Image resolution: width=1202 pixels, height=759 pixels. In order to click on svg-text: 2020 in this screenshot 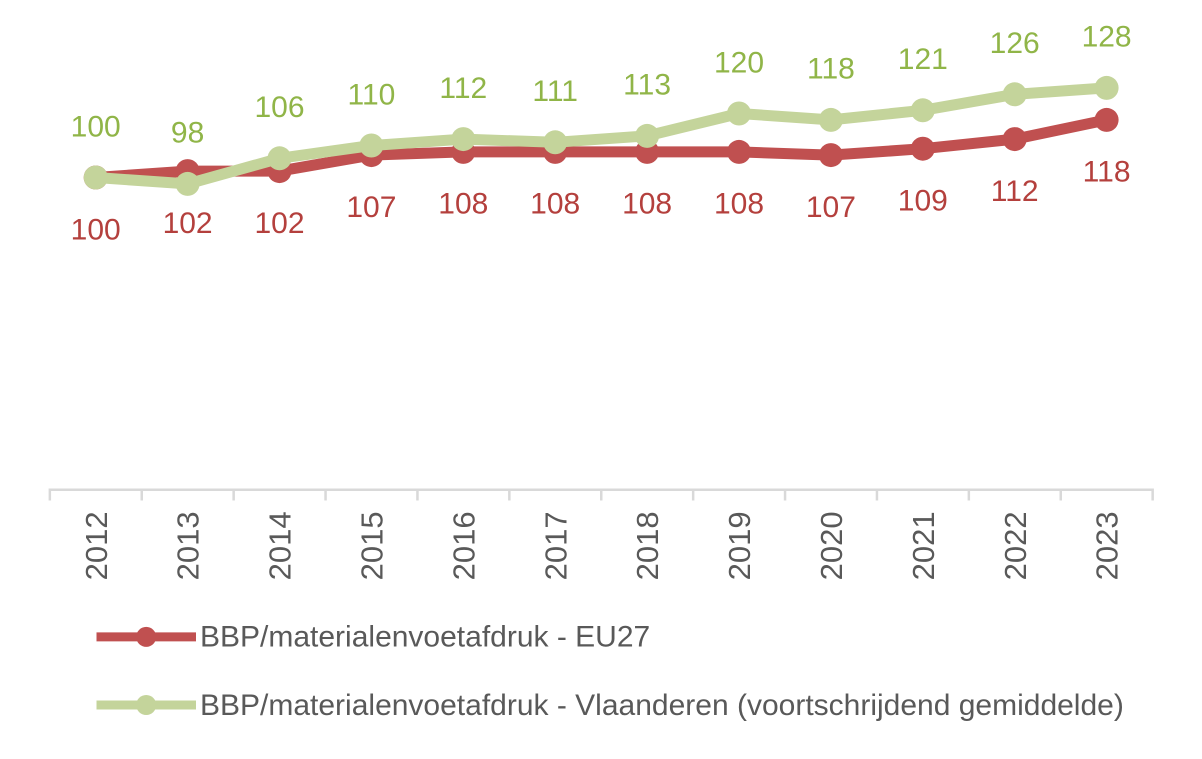, I will do `click(831, 545)`.